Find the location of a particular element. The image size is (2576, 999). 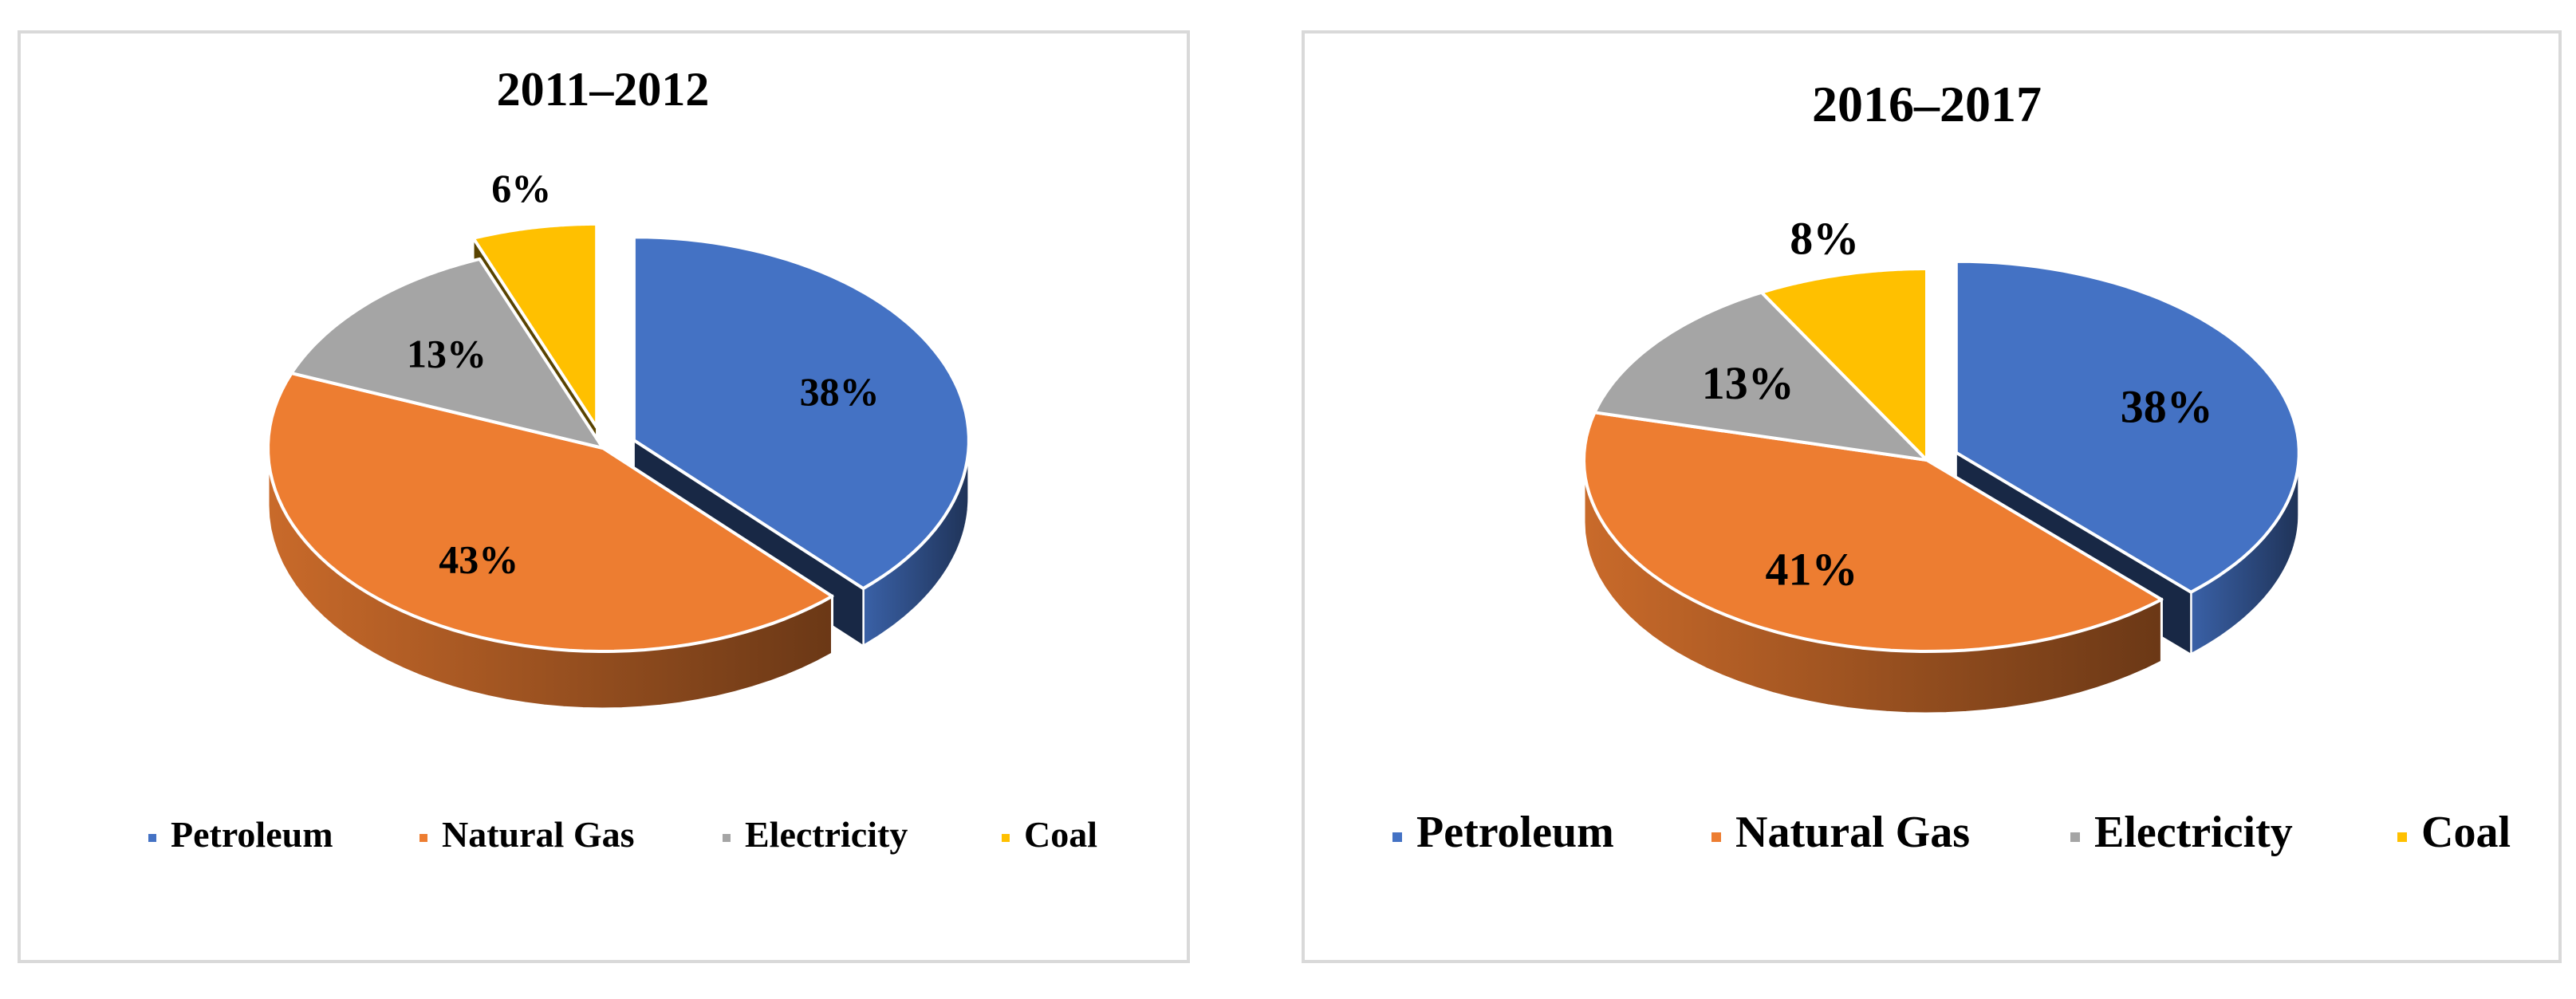

data-label-coal: 6% is located at coordinates (521, 188).